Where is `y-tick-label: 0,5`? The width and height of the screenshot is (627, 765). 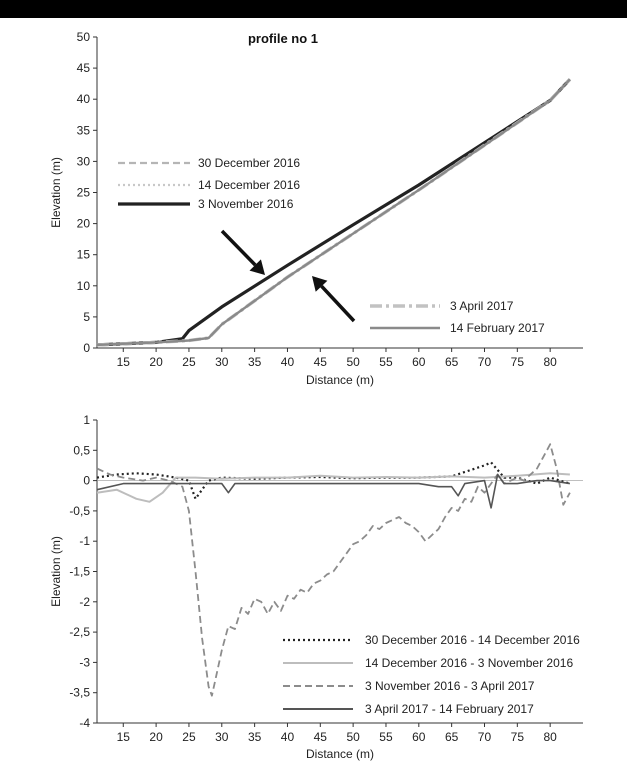
y-tick-label: 0,5 is located at coordinates (81, 450).